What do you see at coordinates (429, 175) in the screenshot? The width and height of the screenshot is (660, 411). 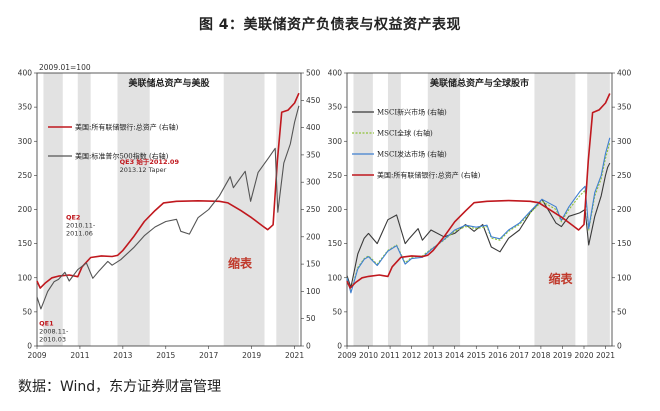 I see `legend-label-4: 美国:所有联储银行:总资产 (右轴)` at bounding box center [429, 175].